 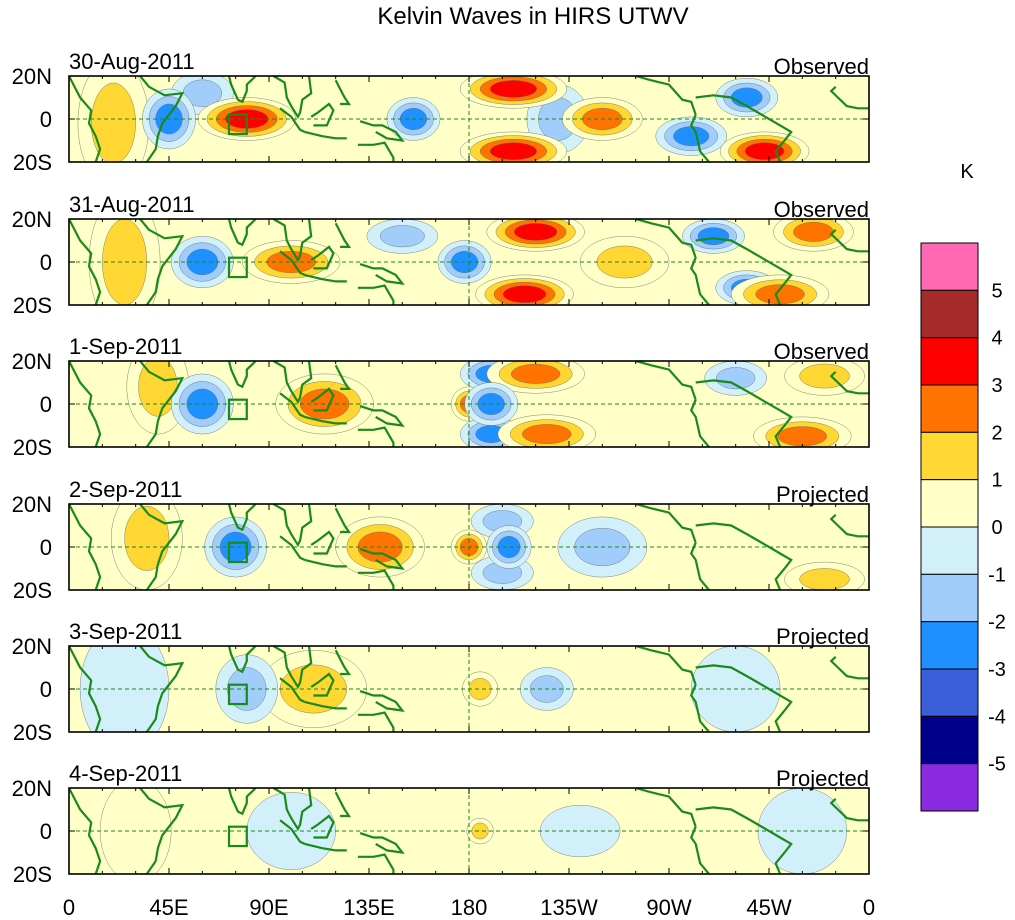 I want to click on colorbar-label: 0, so click(x=996, y=528).